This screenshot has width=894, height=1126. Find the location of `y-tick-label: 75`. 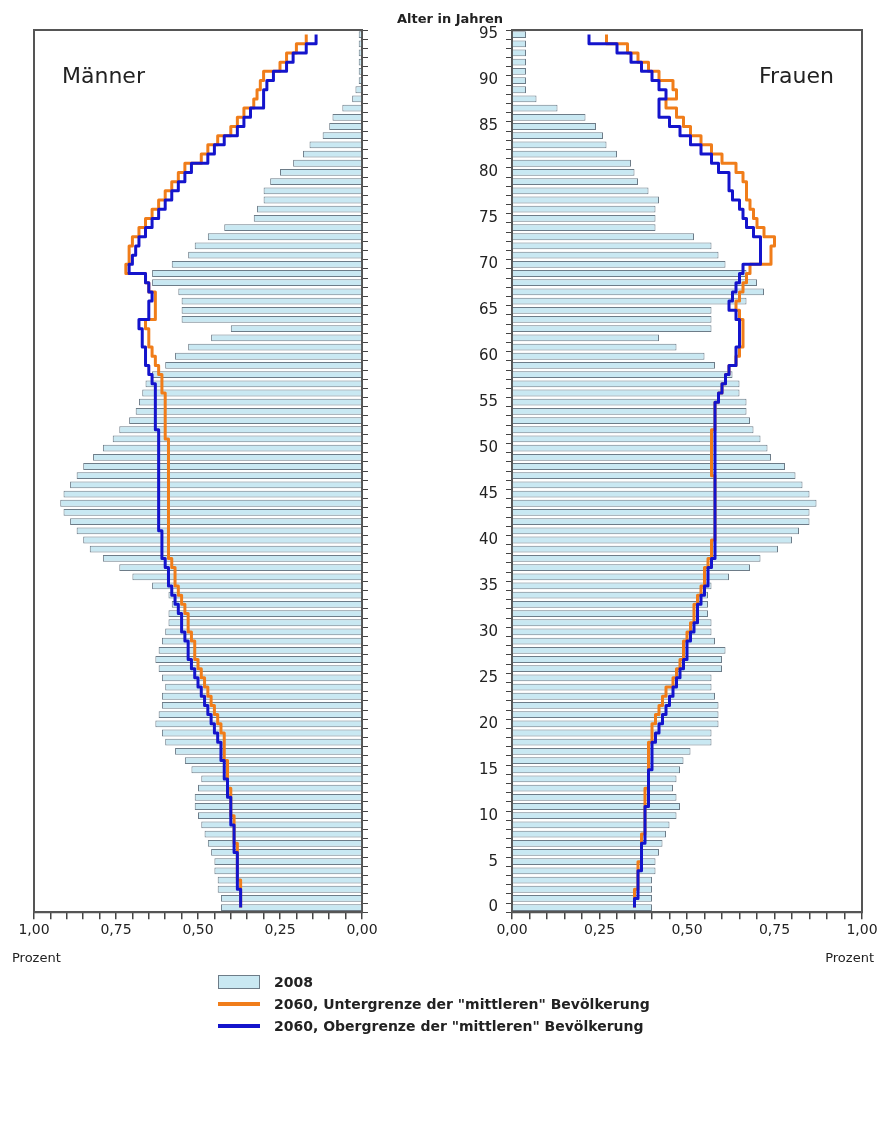

y-tick-label: 75 is located at coordinates (488, 217).